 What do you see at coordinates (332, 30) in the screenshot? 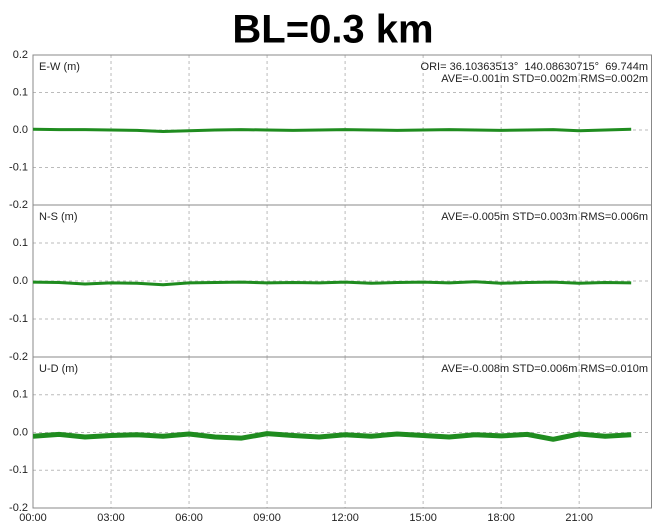
I see `chart-title: BL=0.3 km` at bounding box center [332, 30].